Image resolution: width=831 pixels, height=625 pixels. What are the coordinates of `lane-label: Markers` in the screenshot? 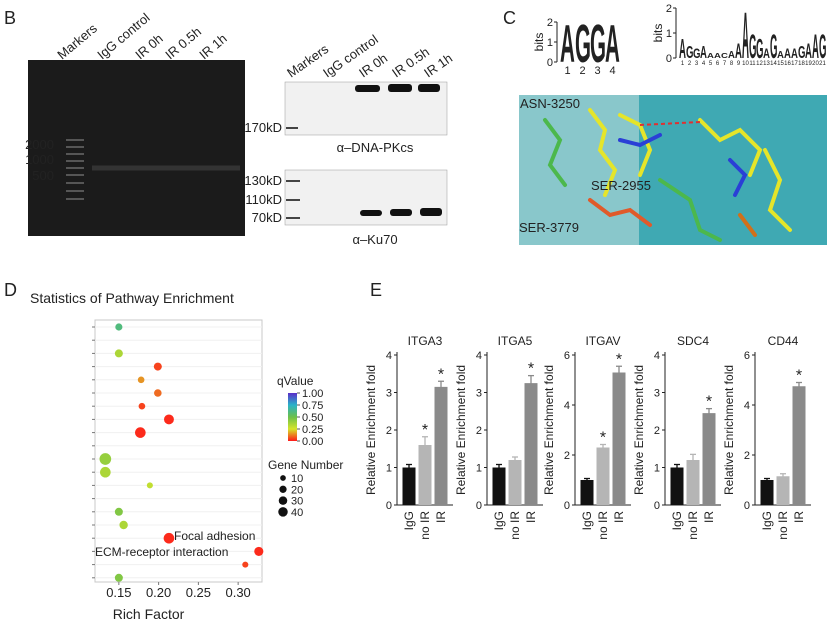 It's located at (77, 41).